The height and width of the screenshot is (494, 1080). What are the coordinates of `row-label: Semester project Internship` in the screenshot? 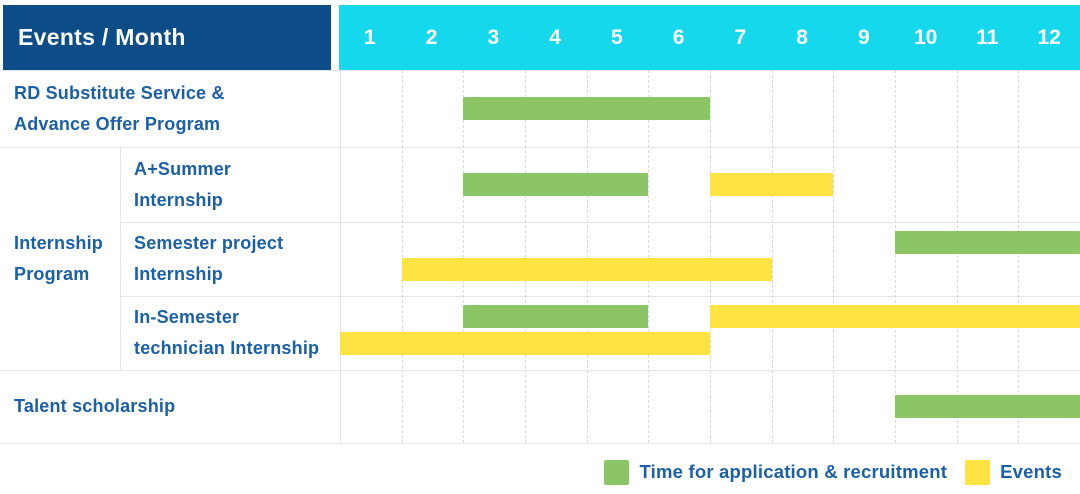 It's located at (208, 259).